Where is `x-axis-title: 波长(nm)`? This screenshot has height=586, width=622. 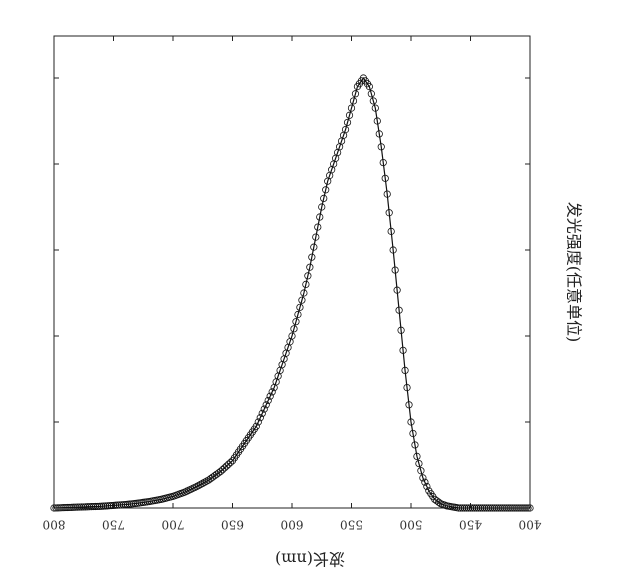 x-axis-title: 波长(nm) is located at coordinates (310, 559).